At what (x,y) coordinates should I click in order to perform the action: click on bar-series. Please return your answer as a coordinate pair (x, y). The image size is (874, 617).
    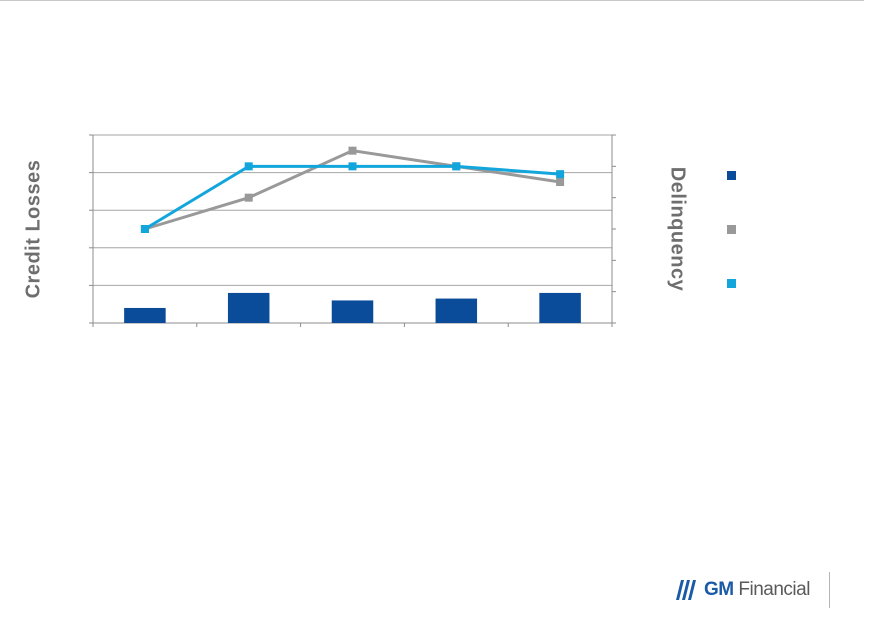
    Looking at the image, I should click on (352, 307).